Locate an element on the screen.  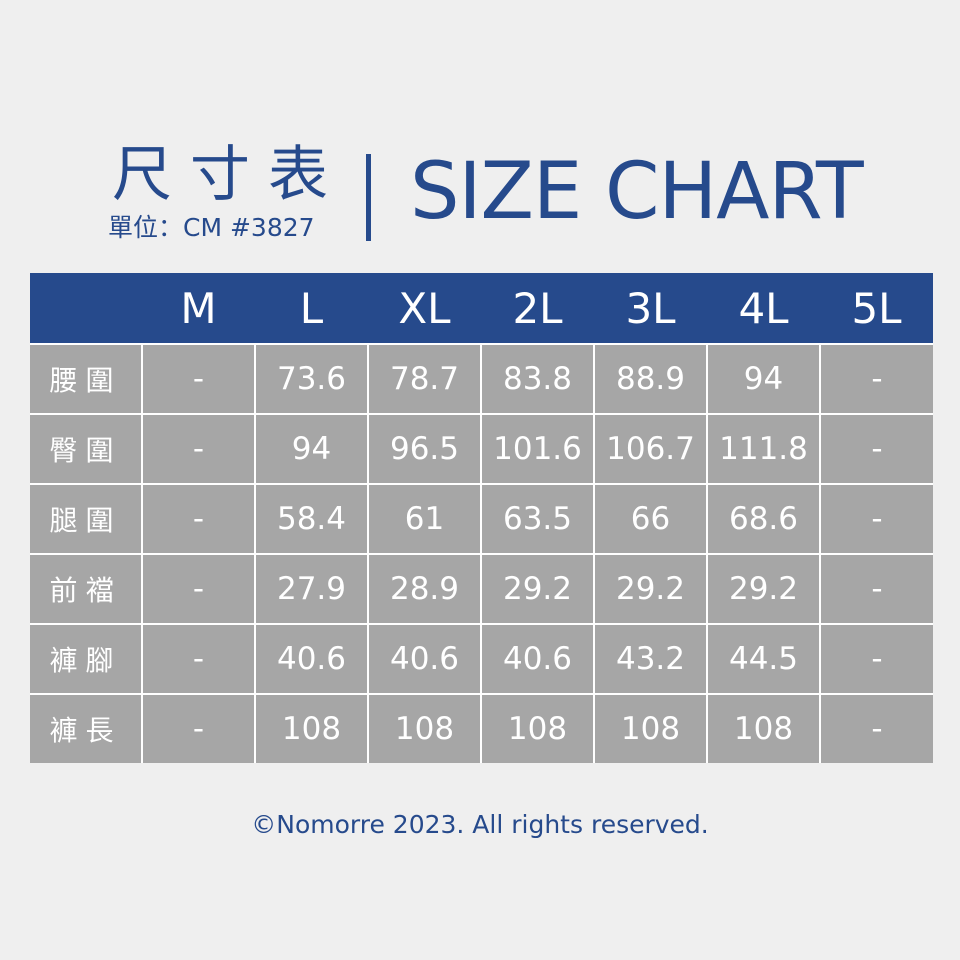
table-cell: 73.6 is located at coordinates (311, 379).